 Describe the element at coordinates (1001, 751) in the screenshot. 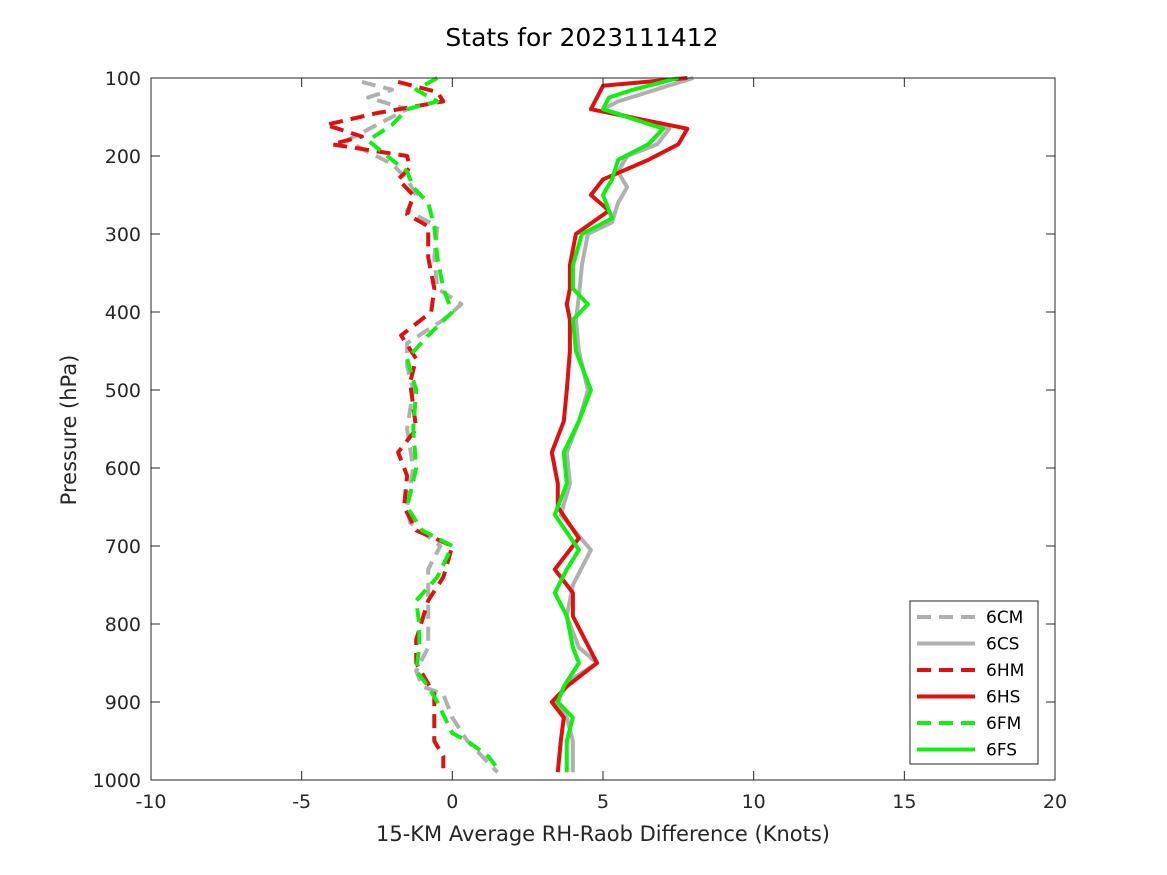

I see `legend-label-6fs: 6FS` at that location.